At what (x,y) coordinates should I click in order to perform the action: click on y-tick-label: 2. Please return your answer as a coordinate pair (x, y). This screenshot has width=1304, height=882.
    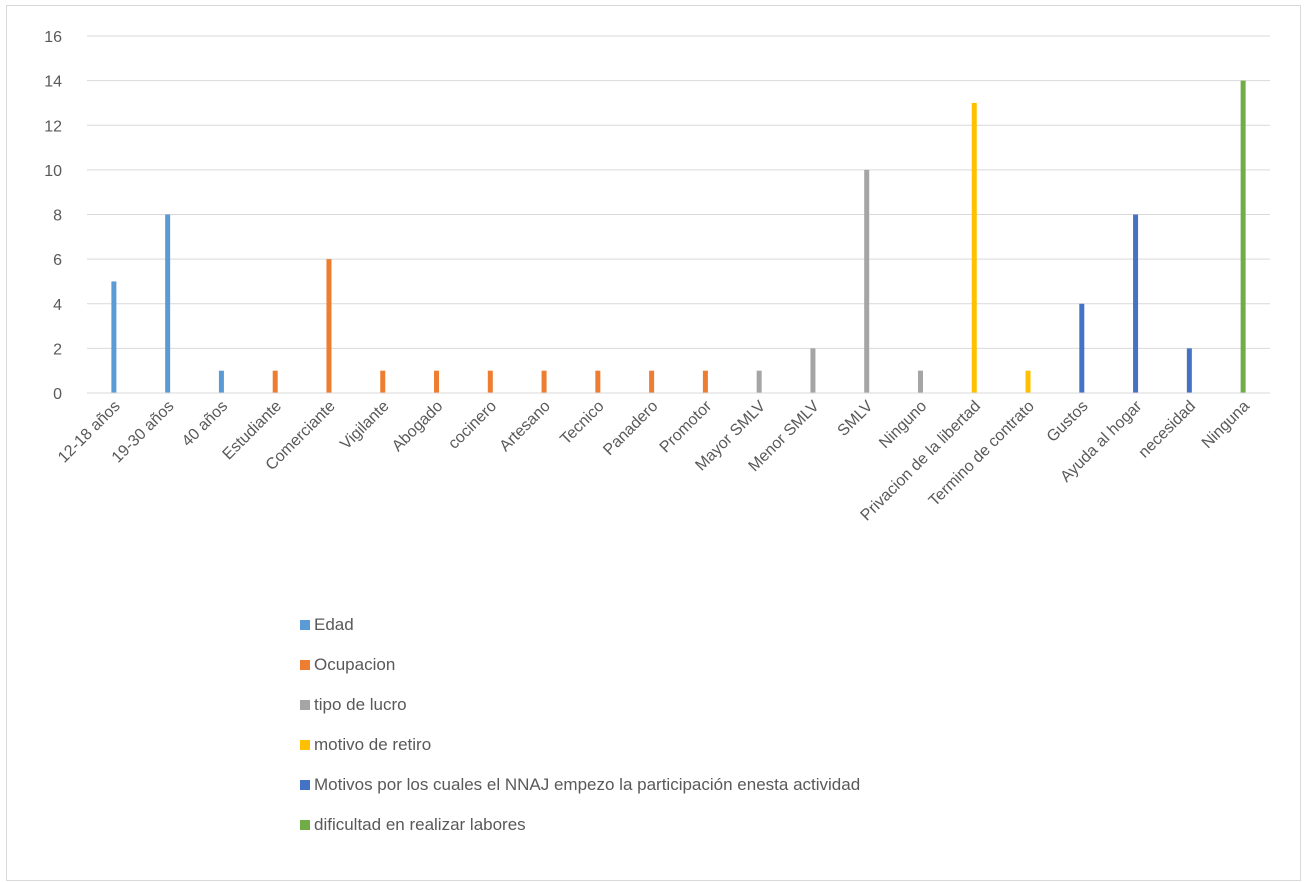
    Looking at the image, I should click on (57, 349).